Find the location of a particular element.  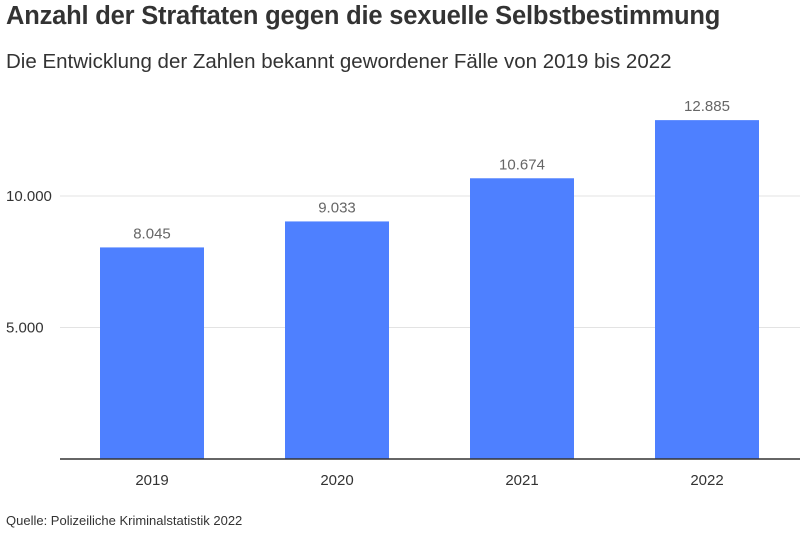

data-label: 8.045 is located at coordinates (152, 233).